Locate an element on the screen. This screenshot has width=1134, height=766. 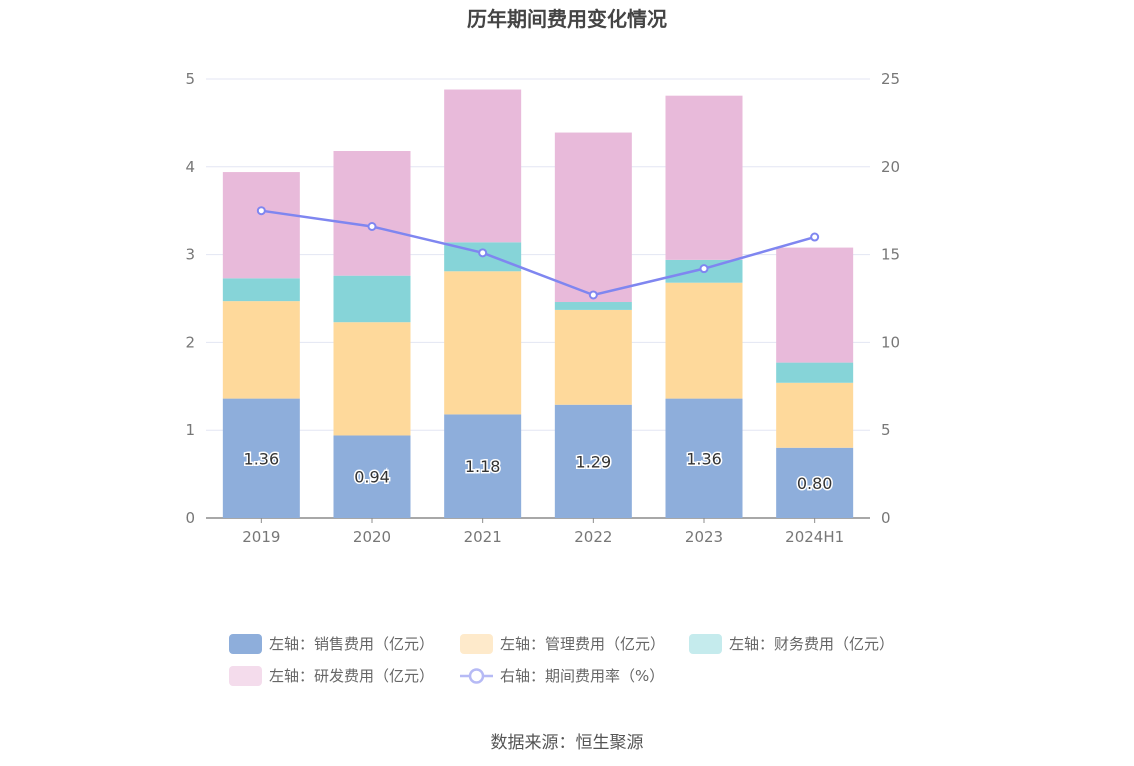
legend-label: 右轴：期间费用率（%） is located at coordinates (582, 676).